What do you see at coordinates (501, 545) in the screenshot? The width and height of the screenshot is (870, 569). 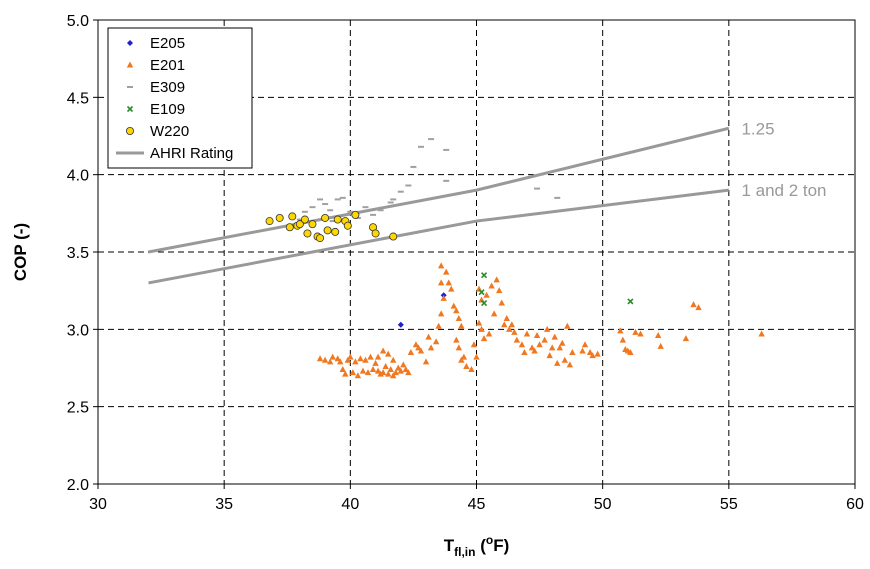 I see `x-axis-title-unit-close: F)` at bounding box center [501, 545].